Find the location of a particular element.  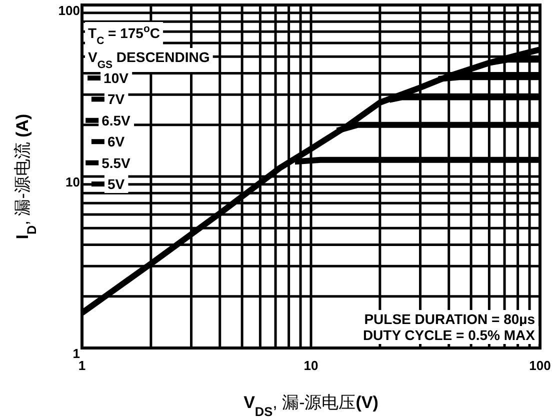

y-tick-label: 100 is located at coordinates (69, 10).